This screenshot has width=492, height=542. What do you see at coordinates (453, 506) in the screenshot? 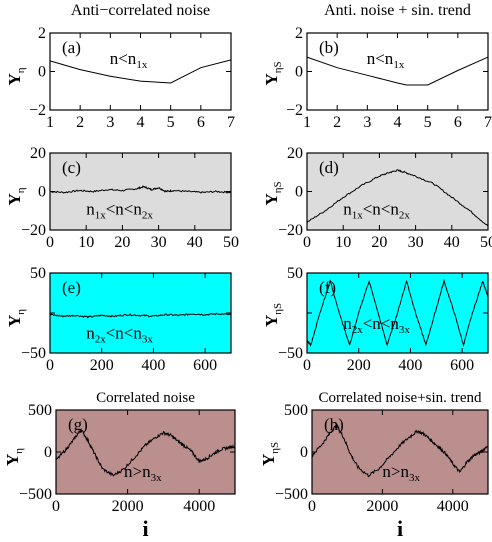
I see `x-tick-label: 4000` at bounding box center [453, 506].